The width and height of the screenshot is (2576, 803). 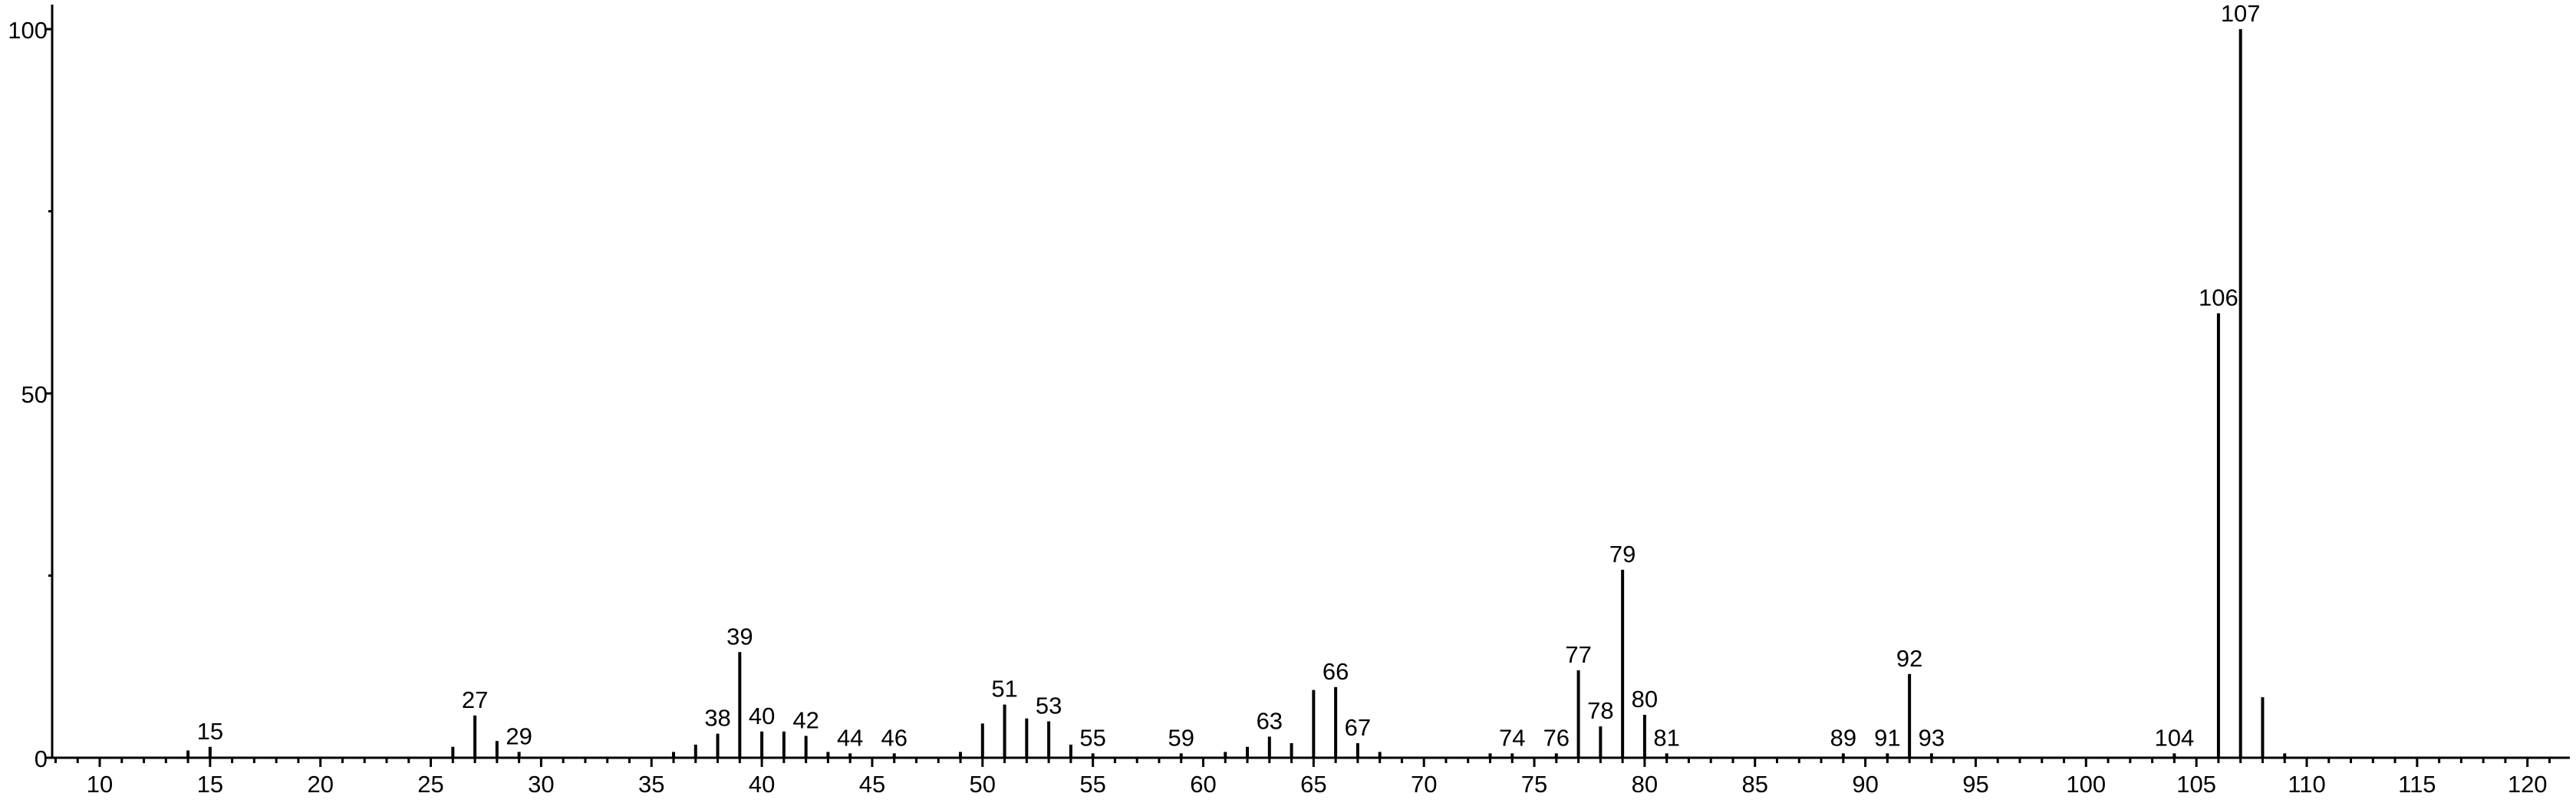 I want to click on peak-label: 92, so click(x=1909, y=658).